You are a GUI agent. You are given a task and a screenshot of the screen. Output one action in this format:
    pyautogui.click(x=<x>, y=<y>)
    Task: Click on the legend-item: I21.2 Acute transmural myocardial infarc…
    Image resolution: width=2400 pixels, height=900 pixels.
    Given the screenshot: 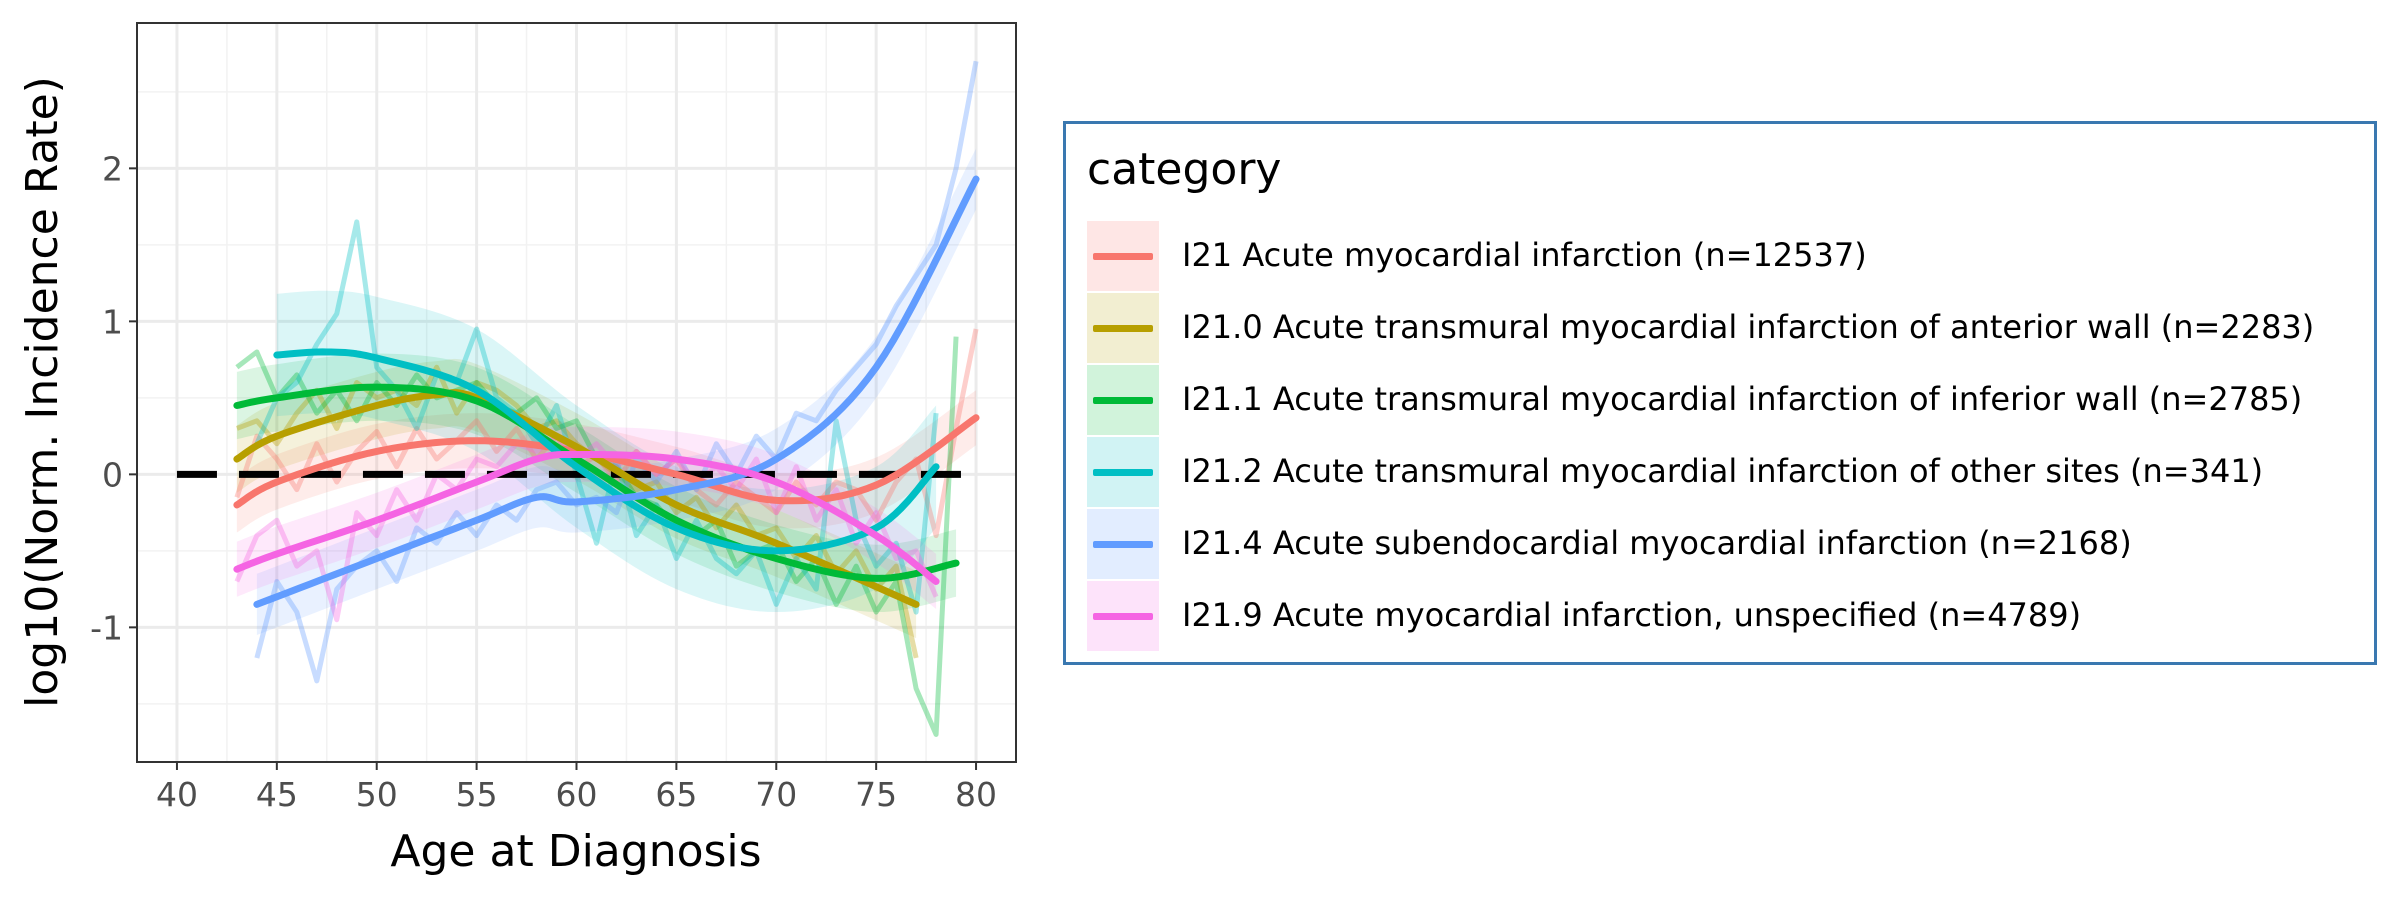 What is the action you would take?
    pyautogui.click(x=1727, y=472)
    